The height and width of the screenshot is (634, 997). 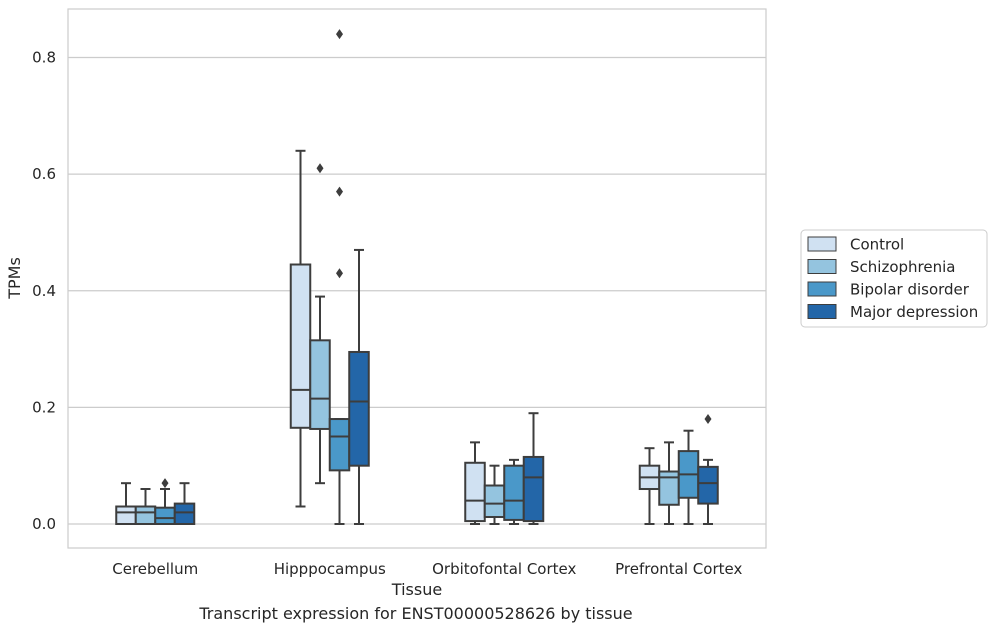 What do you see at coordinates (44, 174) in the screenshot?
I see `y-tick-label: 0.6` at bounding box center [44, 174].